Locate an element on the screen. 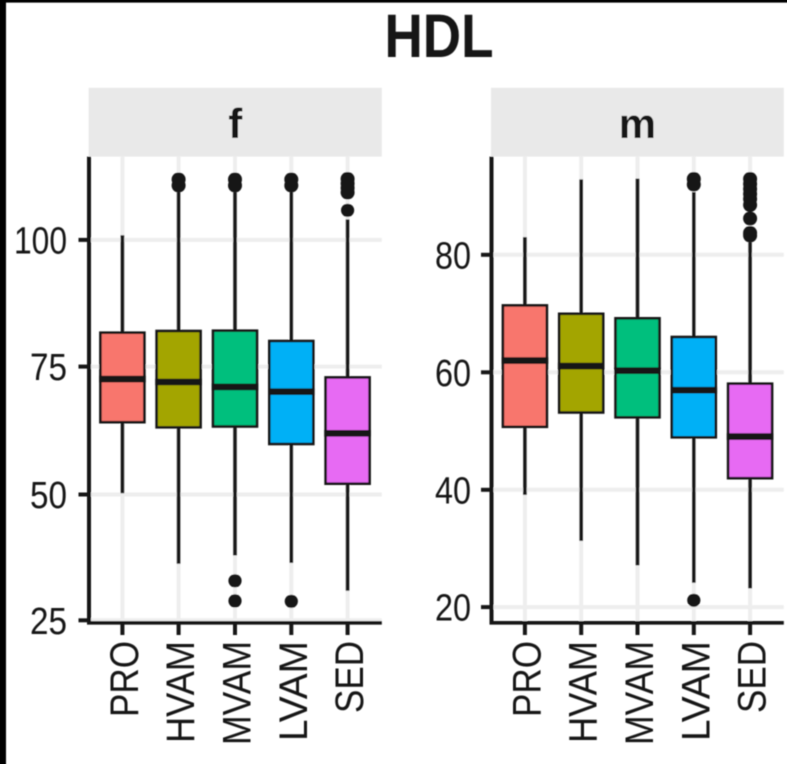 The image size is (787, 764). svg-text: 25 is located at coordinates (48, 622).